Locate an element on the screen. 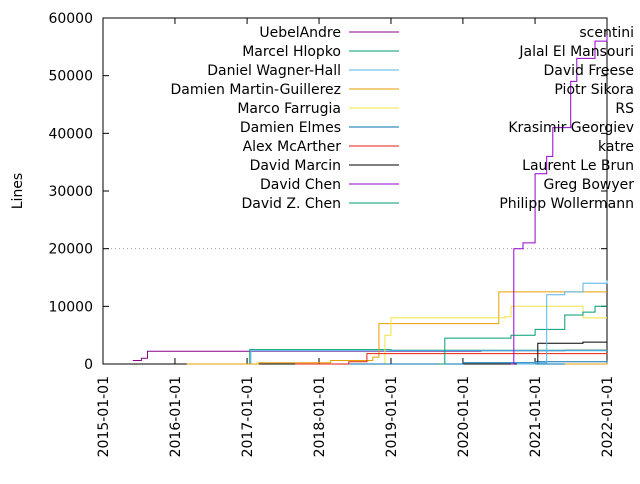  x-tick-label: 2021-01-01 is located at coordinates (536, 416).